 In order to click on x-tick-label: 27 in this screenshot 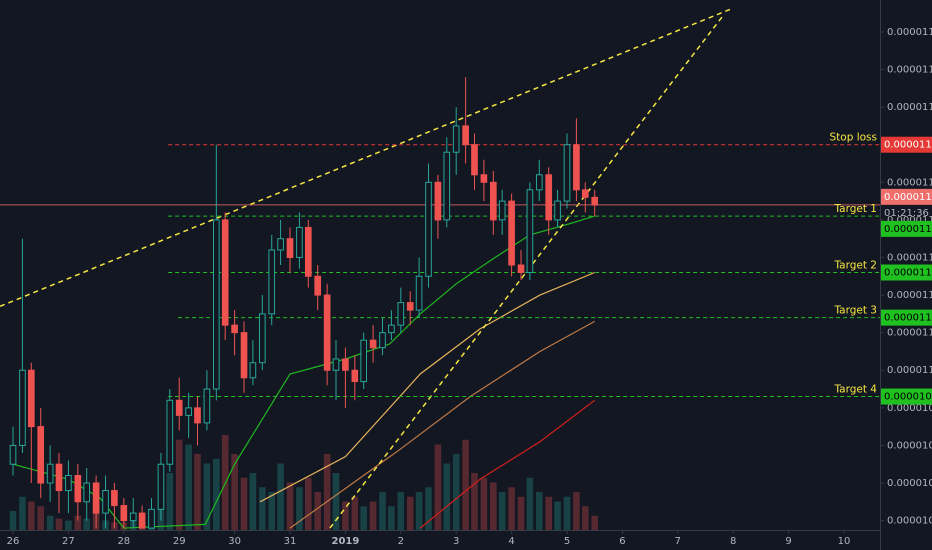, I will do `click(68, 541)`.